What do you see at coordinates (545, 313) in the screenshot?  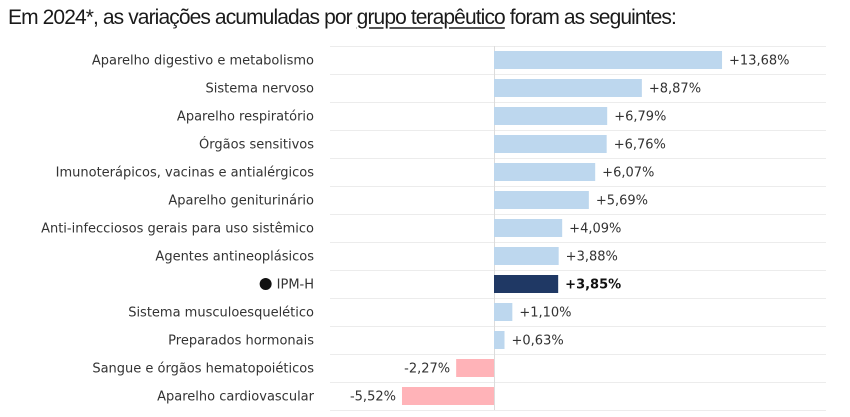 I see `value-label: +1,10%` at bounding box center [545, 313].